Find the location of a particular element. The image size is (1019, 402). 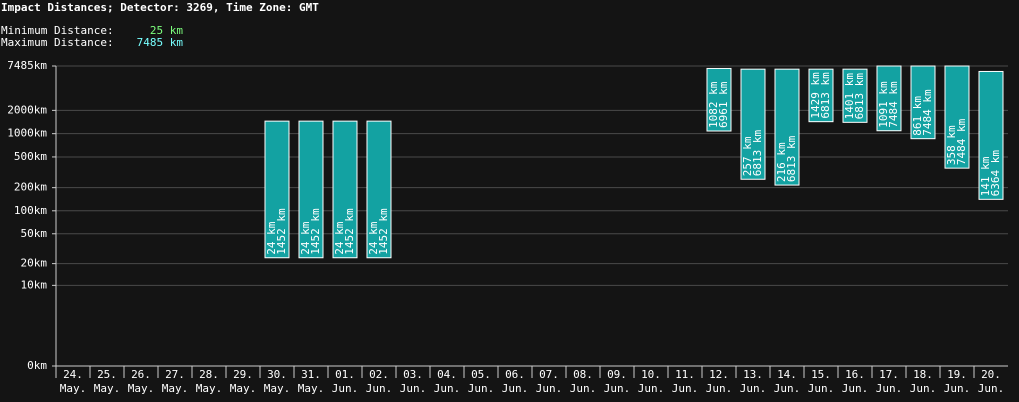

x-tick-label: 01. is located at coordinates (345, 374).